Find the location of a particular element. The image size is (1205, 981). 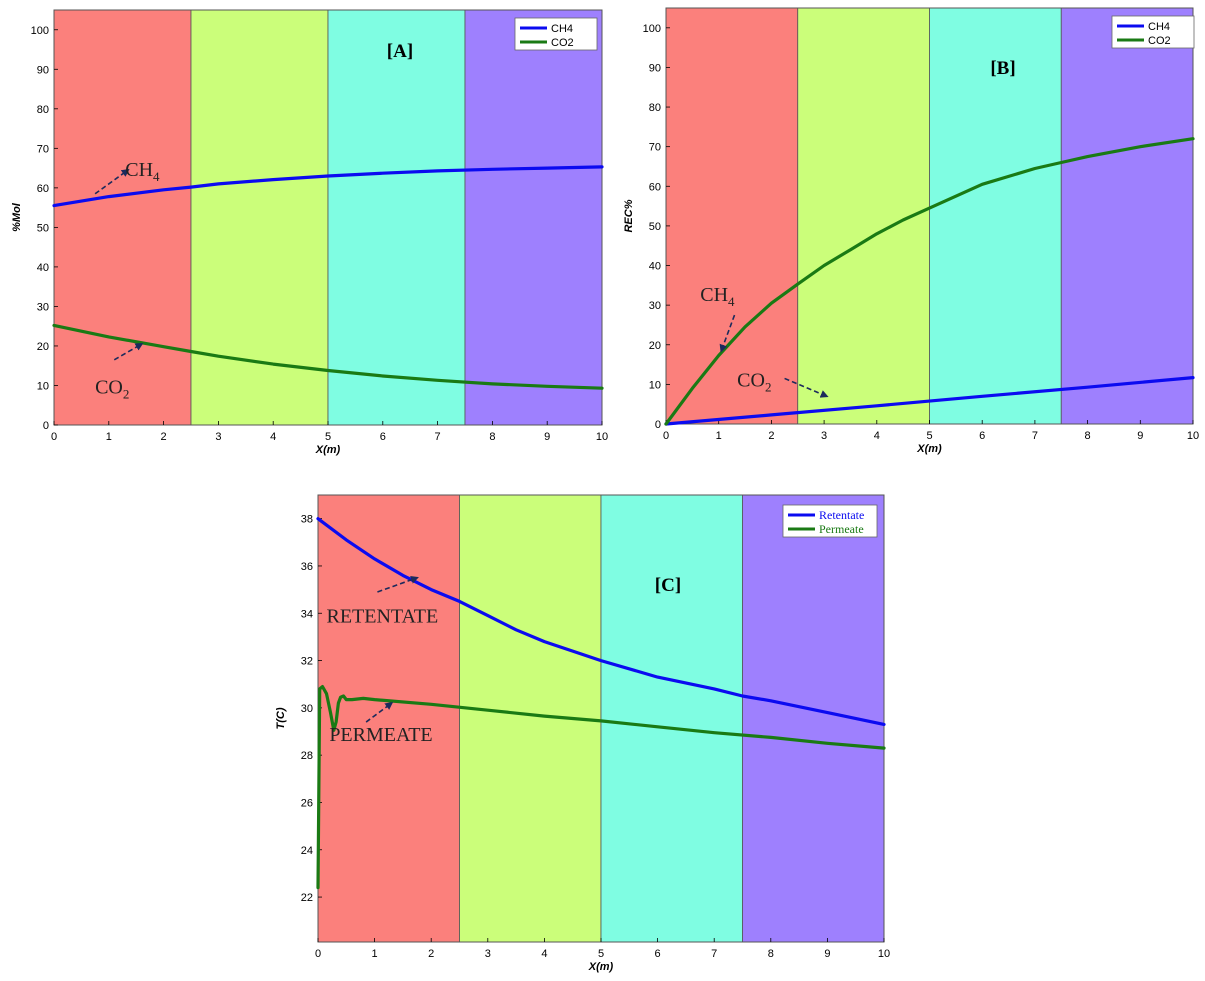

y-axis-label: T(C) is located at coordinates (281, 718).